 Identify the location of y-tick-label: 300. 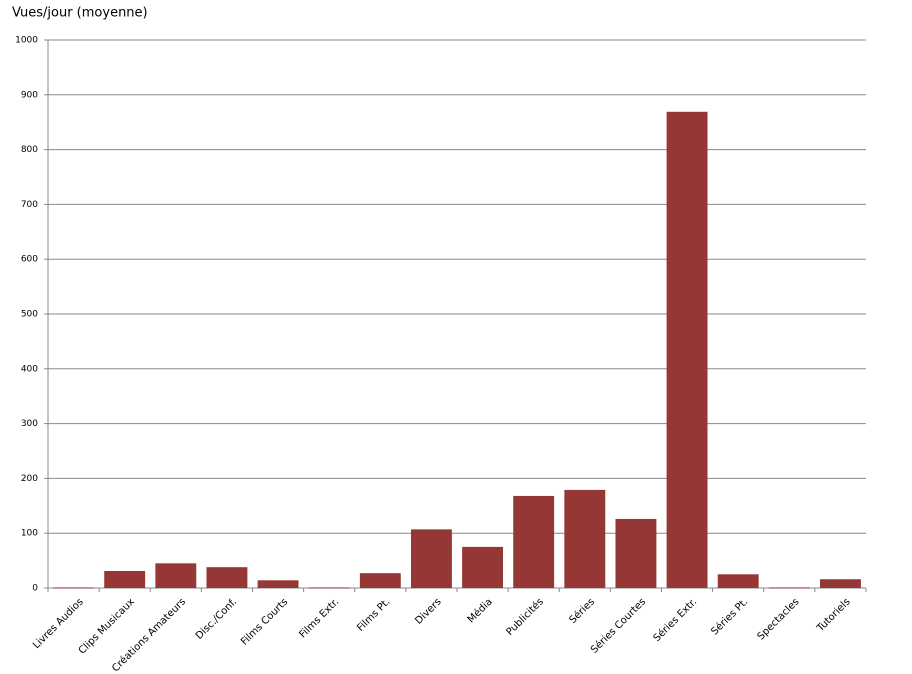
(29, 424).